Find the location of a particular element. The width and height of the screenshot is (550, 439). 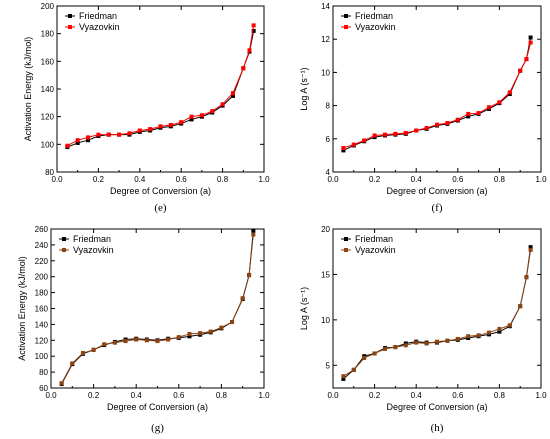

panel-label: (h) is located at coordinates (437, 428).